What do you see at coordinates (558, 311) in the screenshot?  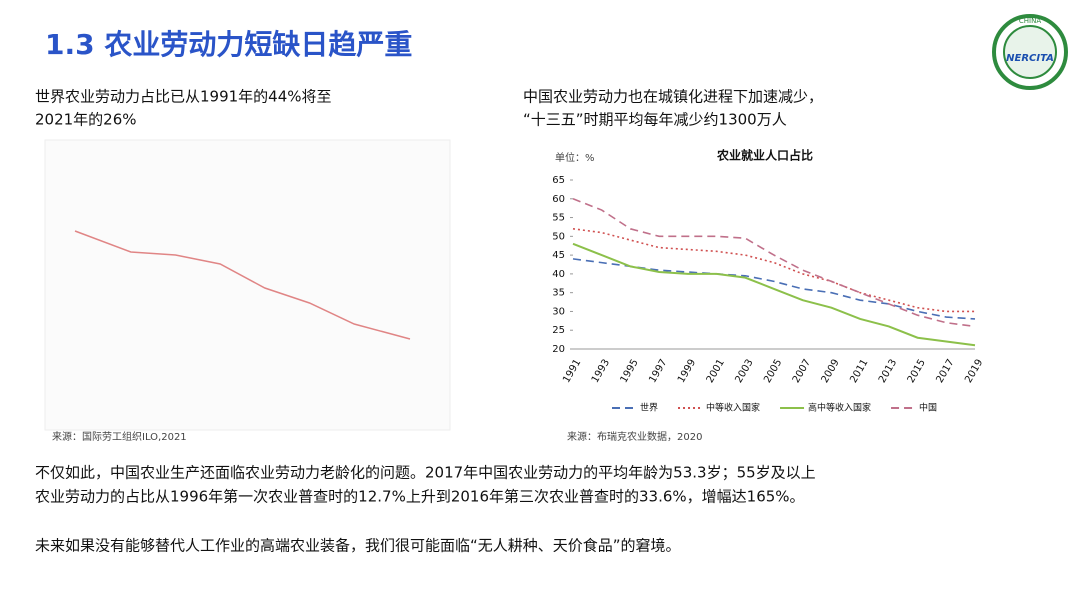 I see `y-tick-label: 30` at bounding box center [558, 311].